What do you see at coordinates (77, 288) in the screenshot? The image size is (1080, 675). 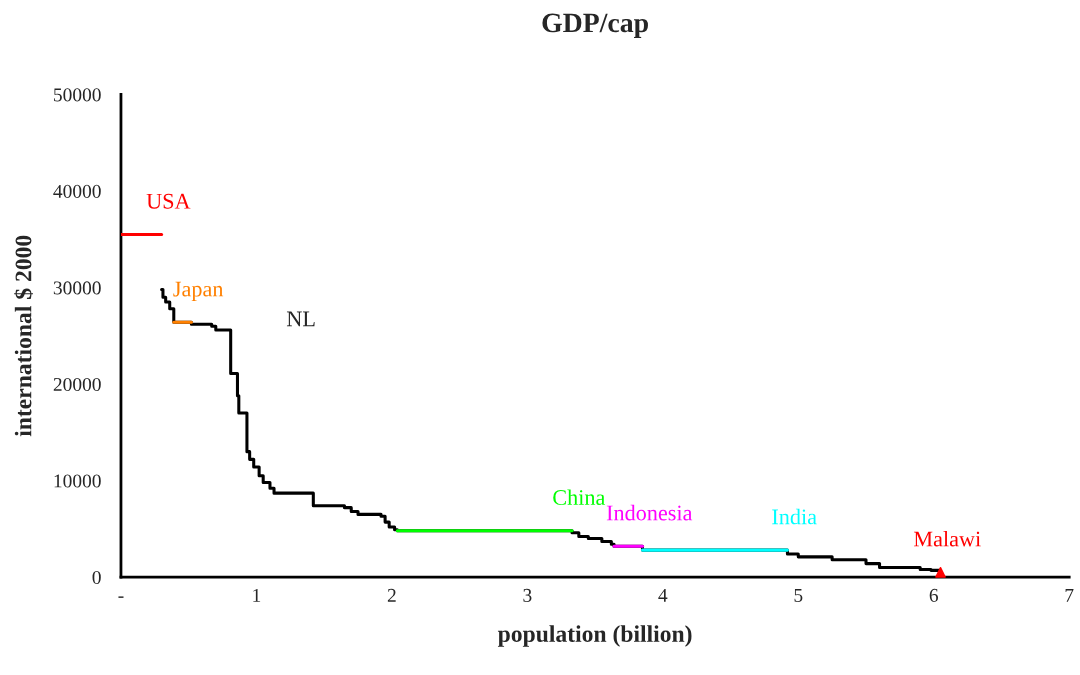 I see `y-tick-label: 30000` at bounding box center [77, 288].